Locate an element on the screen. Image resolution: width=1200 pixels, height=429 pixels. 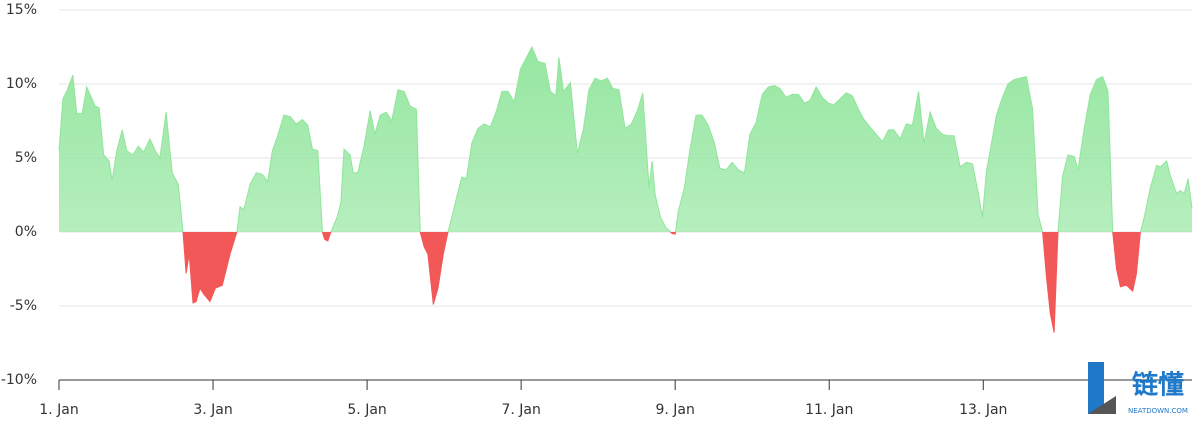
y-tick-label: 10% is located at coordinates (21, 84).